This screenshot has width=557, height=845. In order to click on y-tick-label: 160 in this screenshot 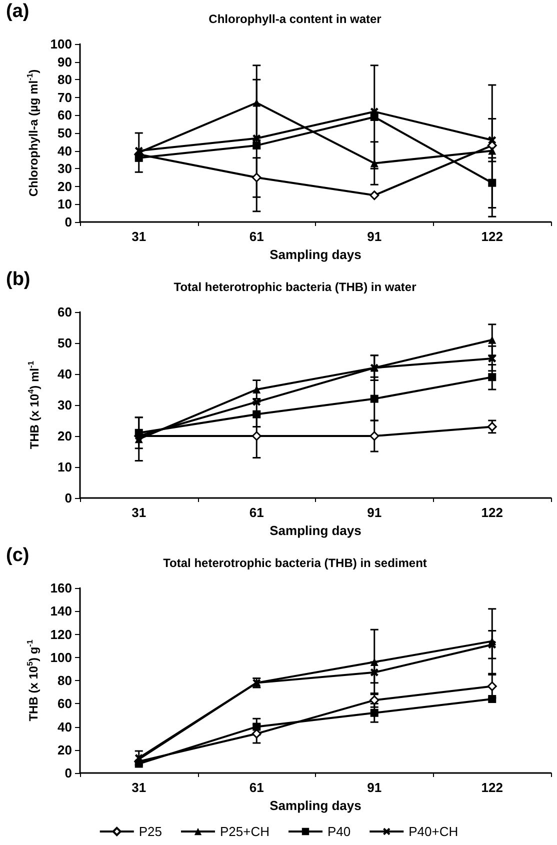, I will do `click(61, 588)`.